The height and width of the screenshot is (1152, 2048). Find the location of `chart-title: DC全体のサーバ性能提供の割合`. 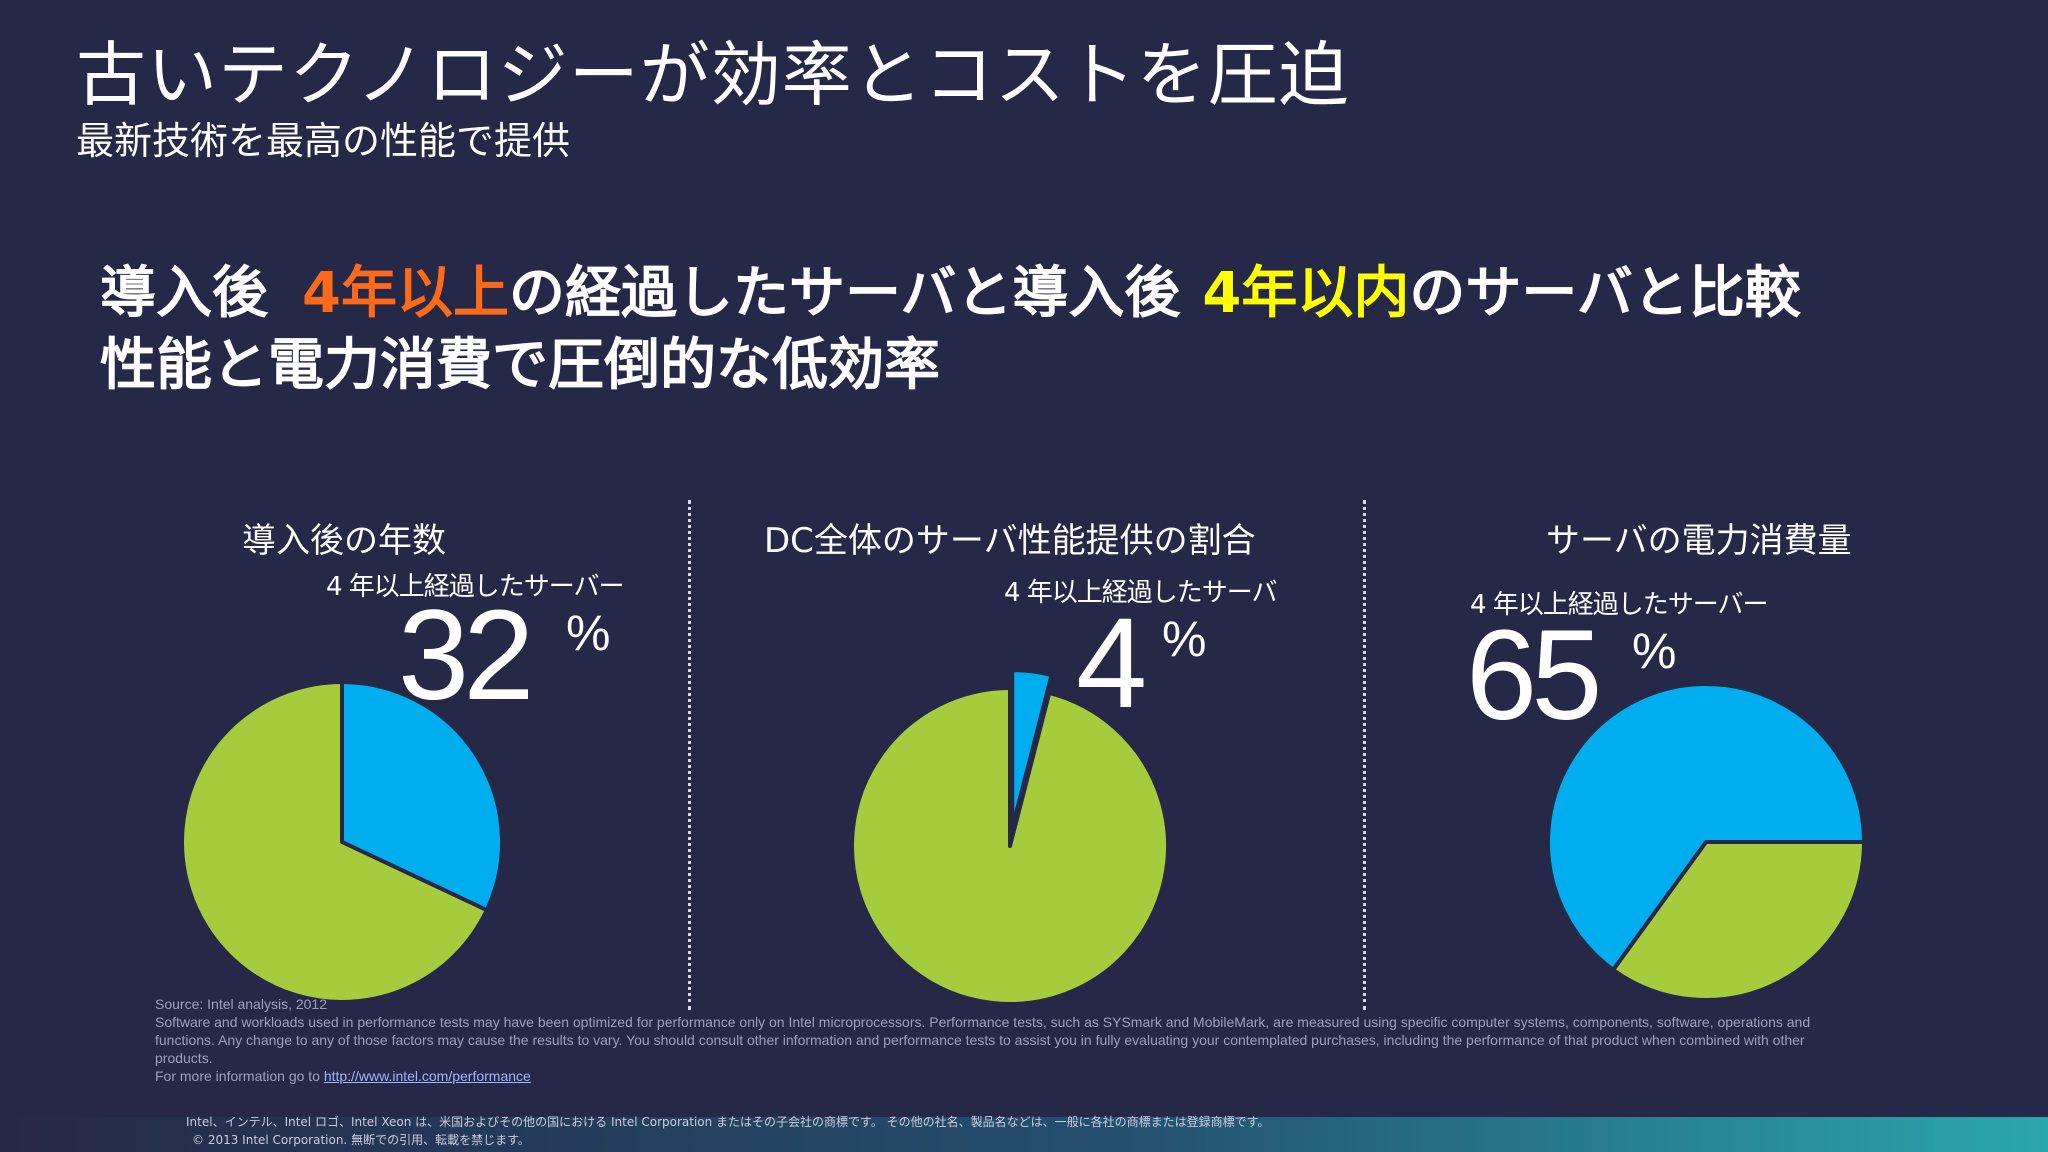

chart-title: DC全体のサーバ性能提供の割合 is located at coordinates (1010, 541).